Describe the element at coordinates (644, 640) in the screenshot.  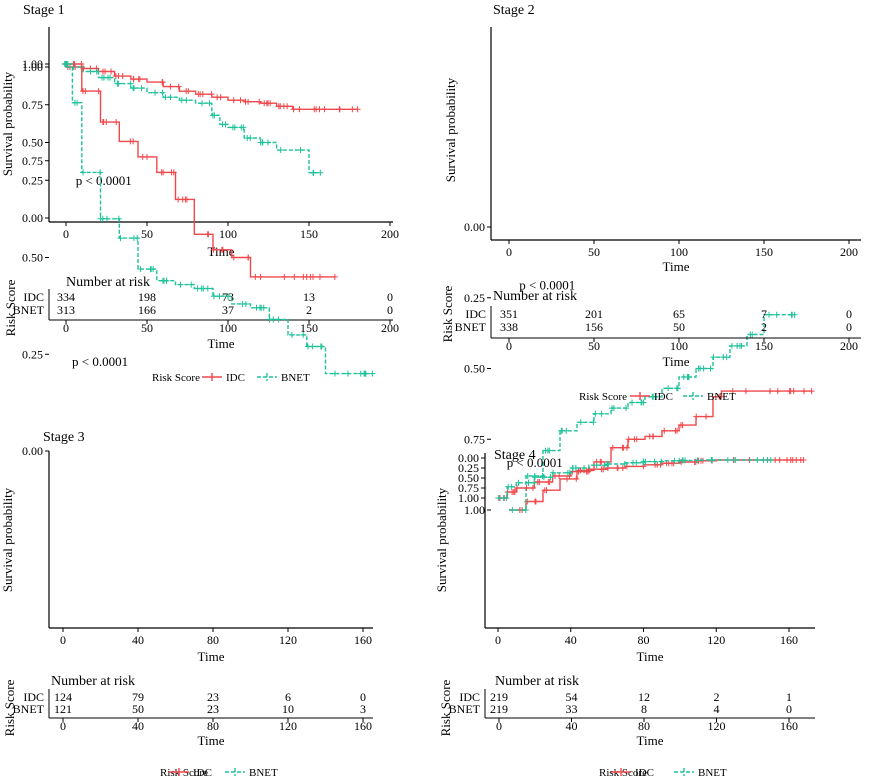
I see `x-tick-label: 80` at that location.